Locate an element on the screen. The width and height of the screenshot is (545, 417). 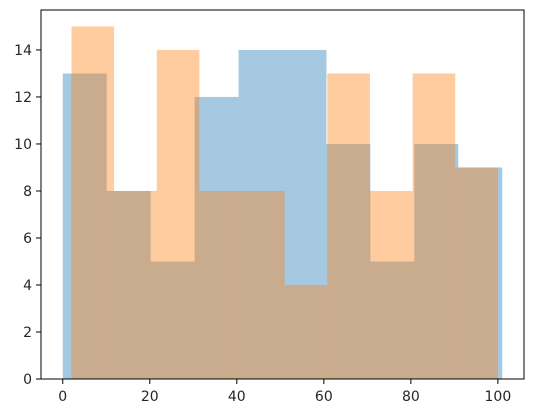
y-tick-label: 10 is located at coordinates (23, 145).